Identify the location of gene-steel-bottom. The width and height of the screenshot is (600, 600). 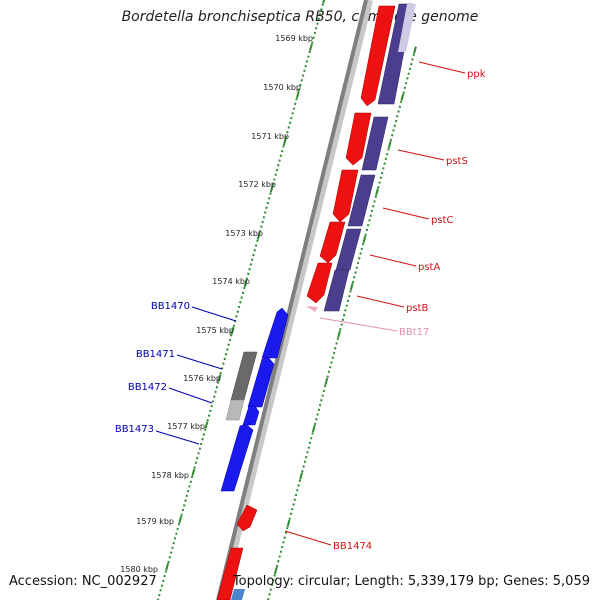
(238, 594).